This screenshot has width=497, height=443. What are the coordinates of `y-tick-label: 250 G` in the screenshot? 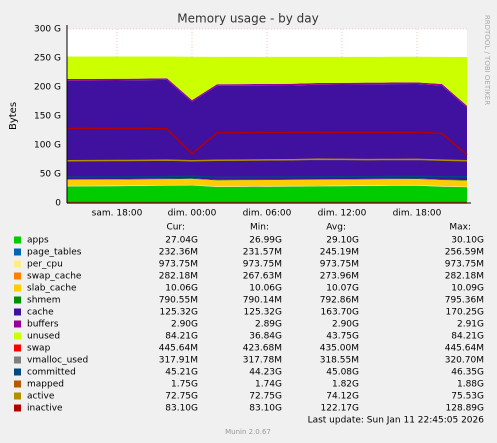 It's located at (47, 59).